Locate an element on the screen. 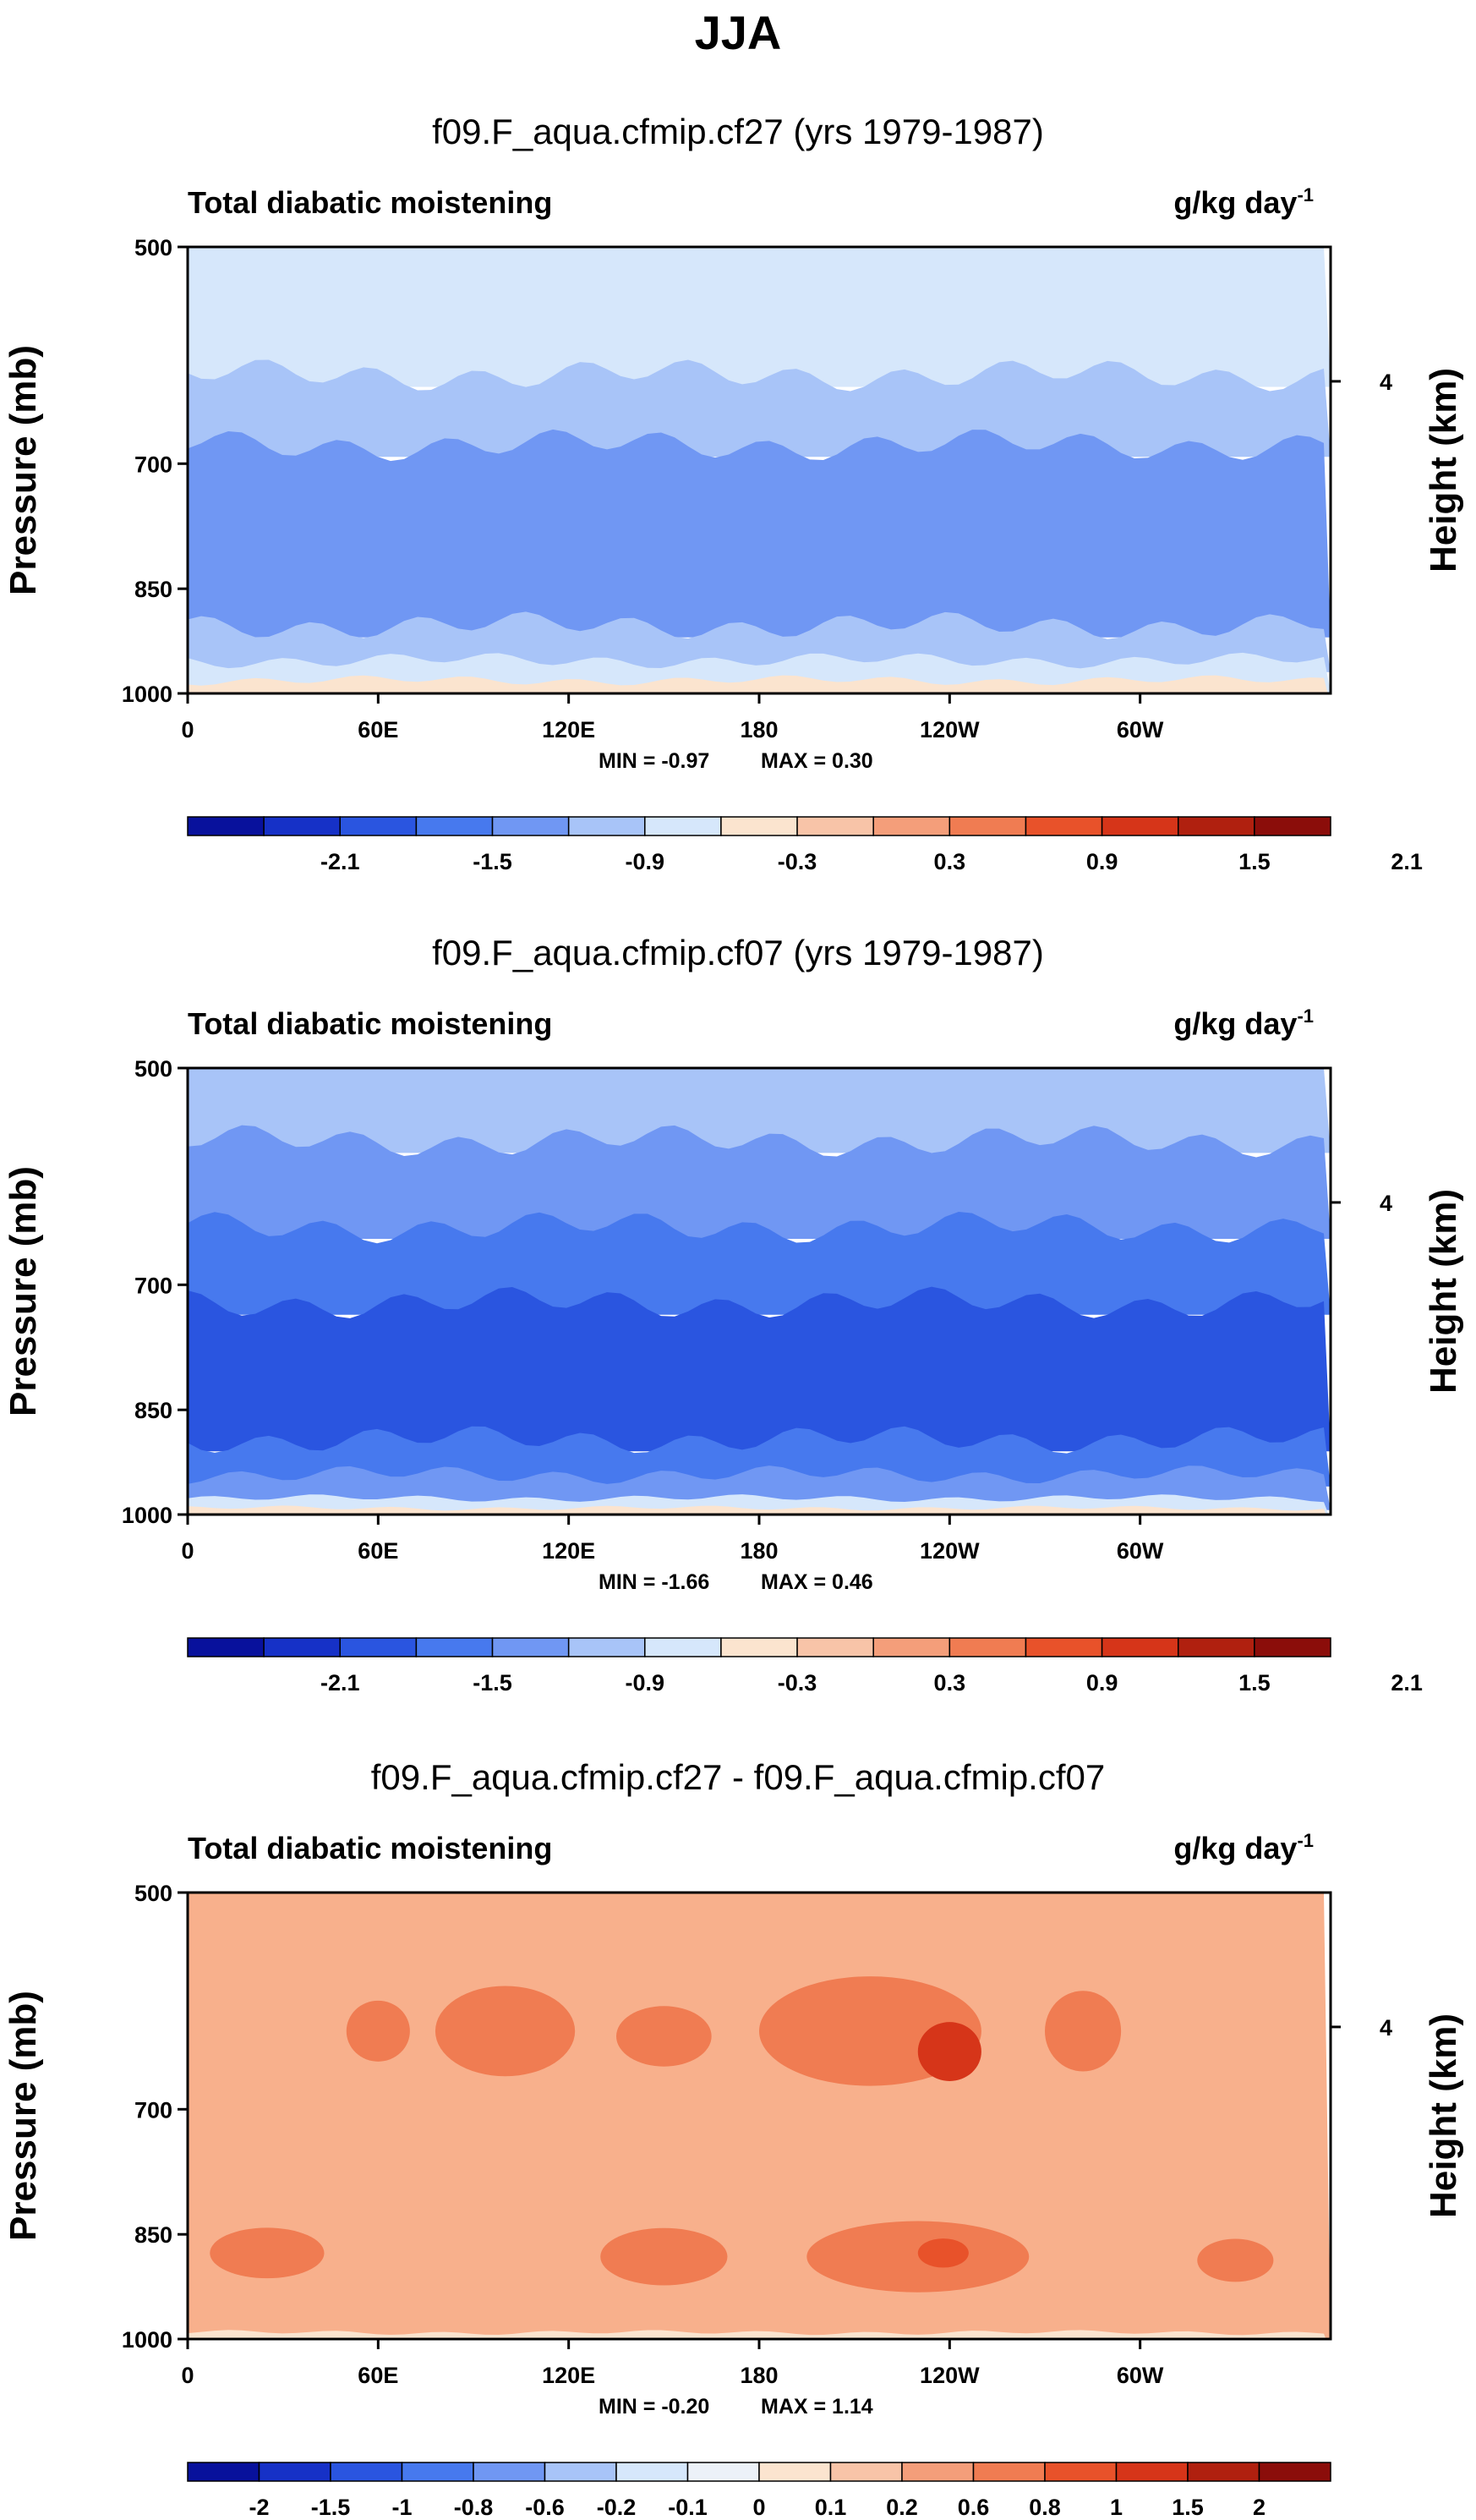 The height and width of the screenshot is (2520, 1476). colorbar-label: -0.1 is located at coordinates (688, 2505).